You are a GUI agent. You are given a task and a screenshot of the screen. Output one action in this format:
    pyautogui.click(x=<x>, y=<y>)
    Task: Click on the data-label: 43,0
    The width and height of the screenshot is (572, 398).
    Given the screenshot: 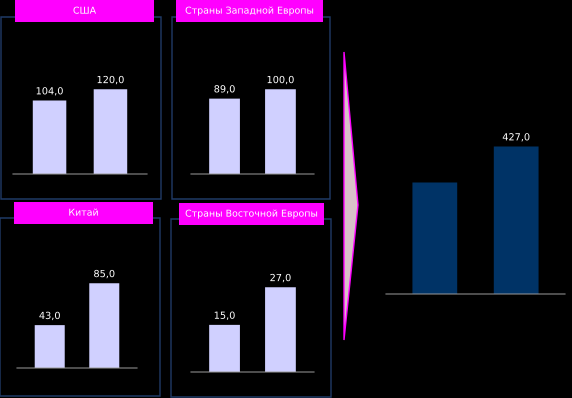 What is the action you would take?
    pyautogui.click(x=49, y=316)
    